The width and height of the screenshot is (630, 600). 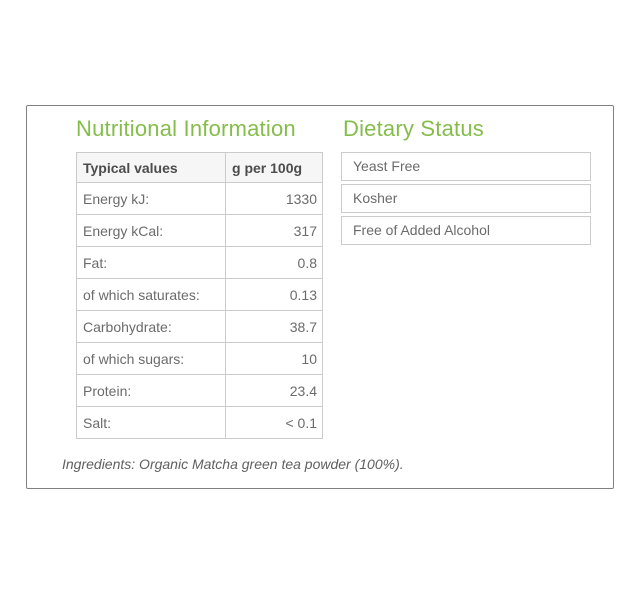 I want to click on table-row: Carbohydrate: 38.7, so click(x=199, y=326).